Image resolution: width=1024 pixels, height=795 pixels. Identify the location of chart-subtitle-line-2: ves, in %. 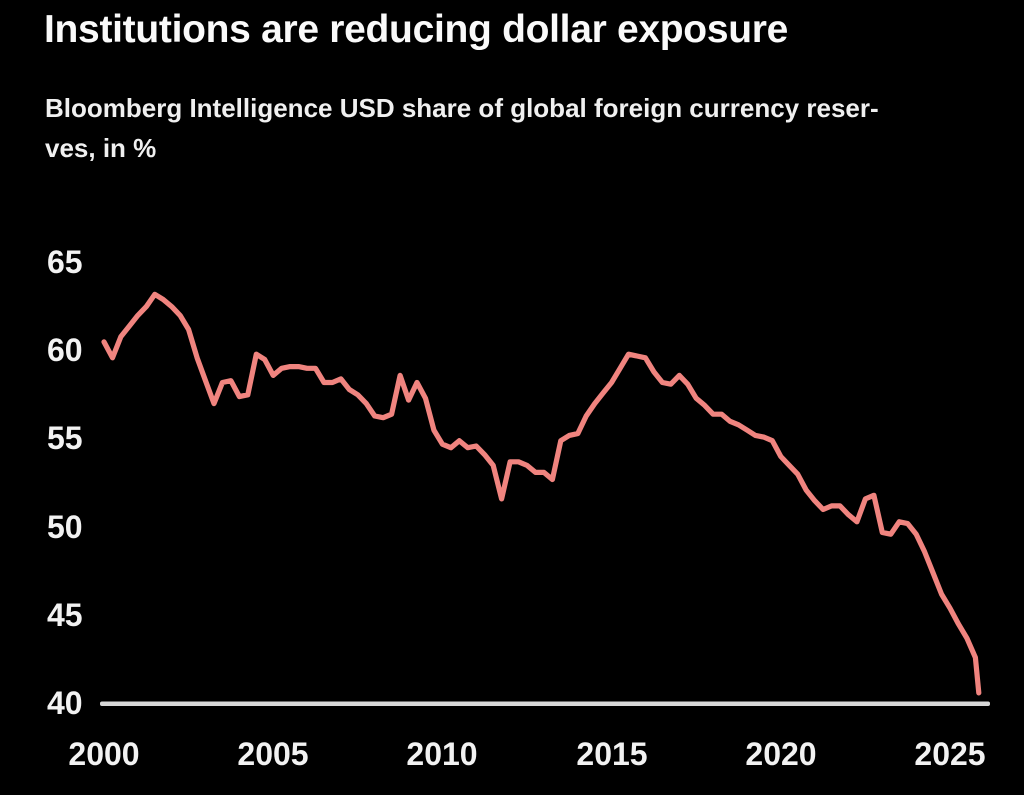
(101, 148).